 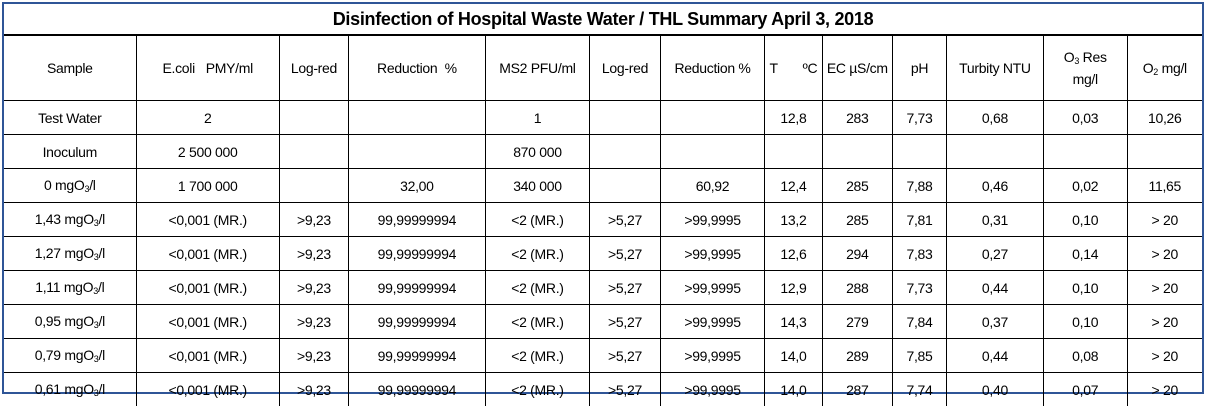 What do you see at coordinates (857, 254) in the screenshot?
I see `cell-ec: 294` at bounding box center [857, 254].